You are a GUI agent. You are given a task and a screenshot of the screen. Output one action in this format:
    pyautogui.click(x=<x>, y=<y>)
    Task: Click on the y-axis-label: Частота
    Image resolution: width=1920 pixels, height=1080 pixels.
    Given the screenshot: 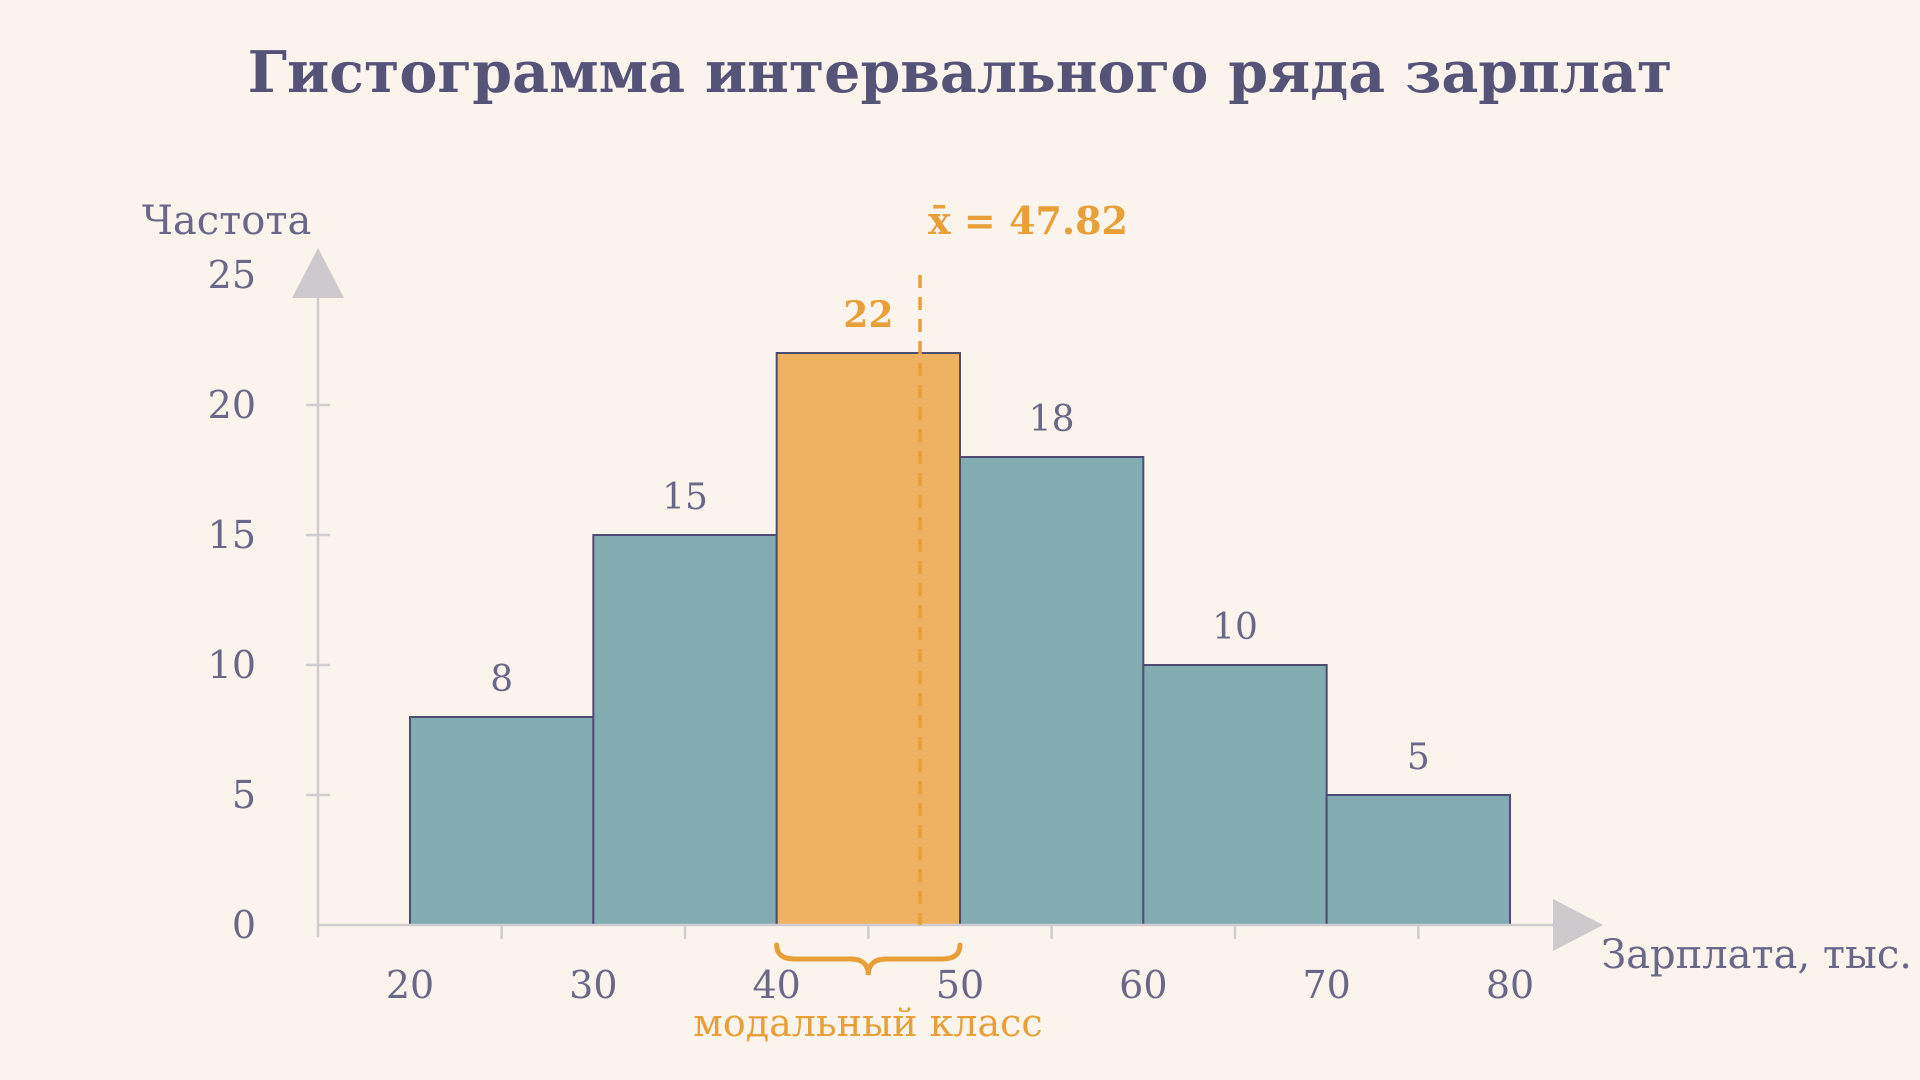 What is the action you would take?
    pyautogui.click(x=226, y=221)
    